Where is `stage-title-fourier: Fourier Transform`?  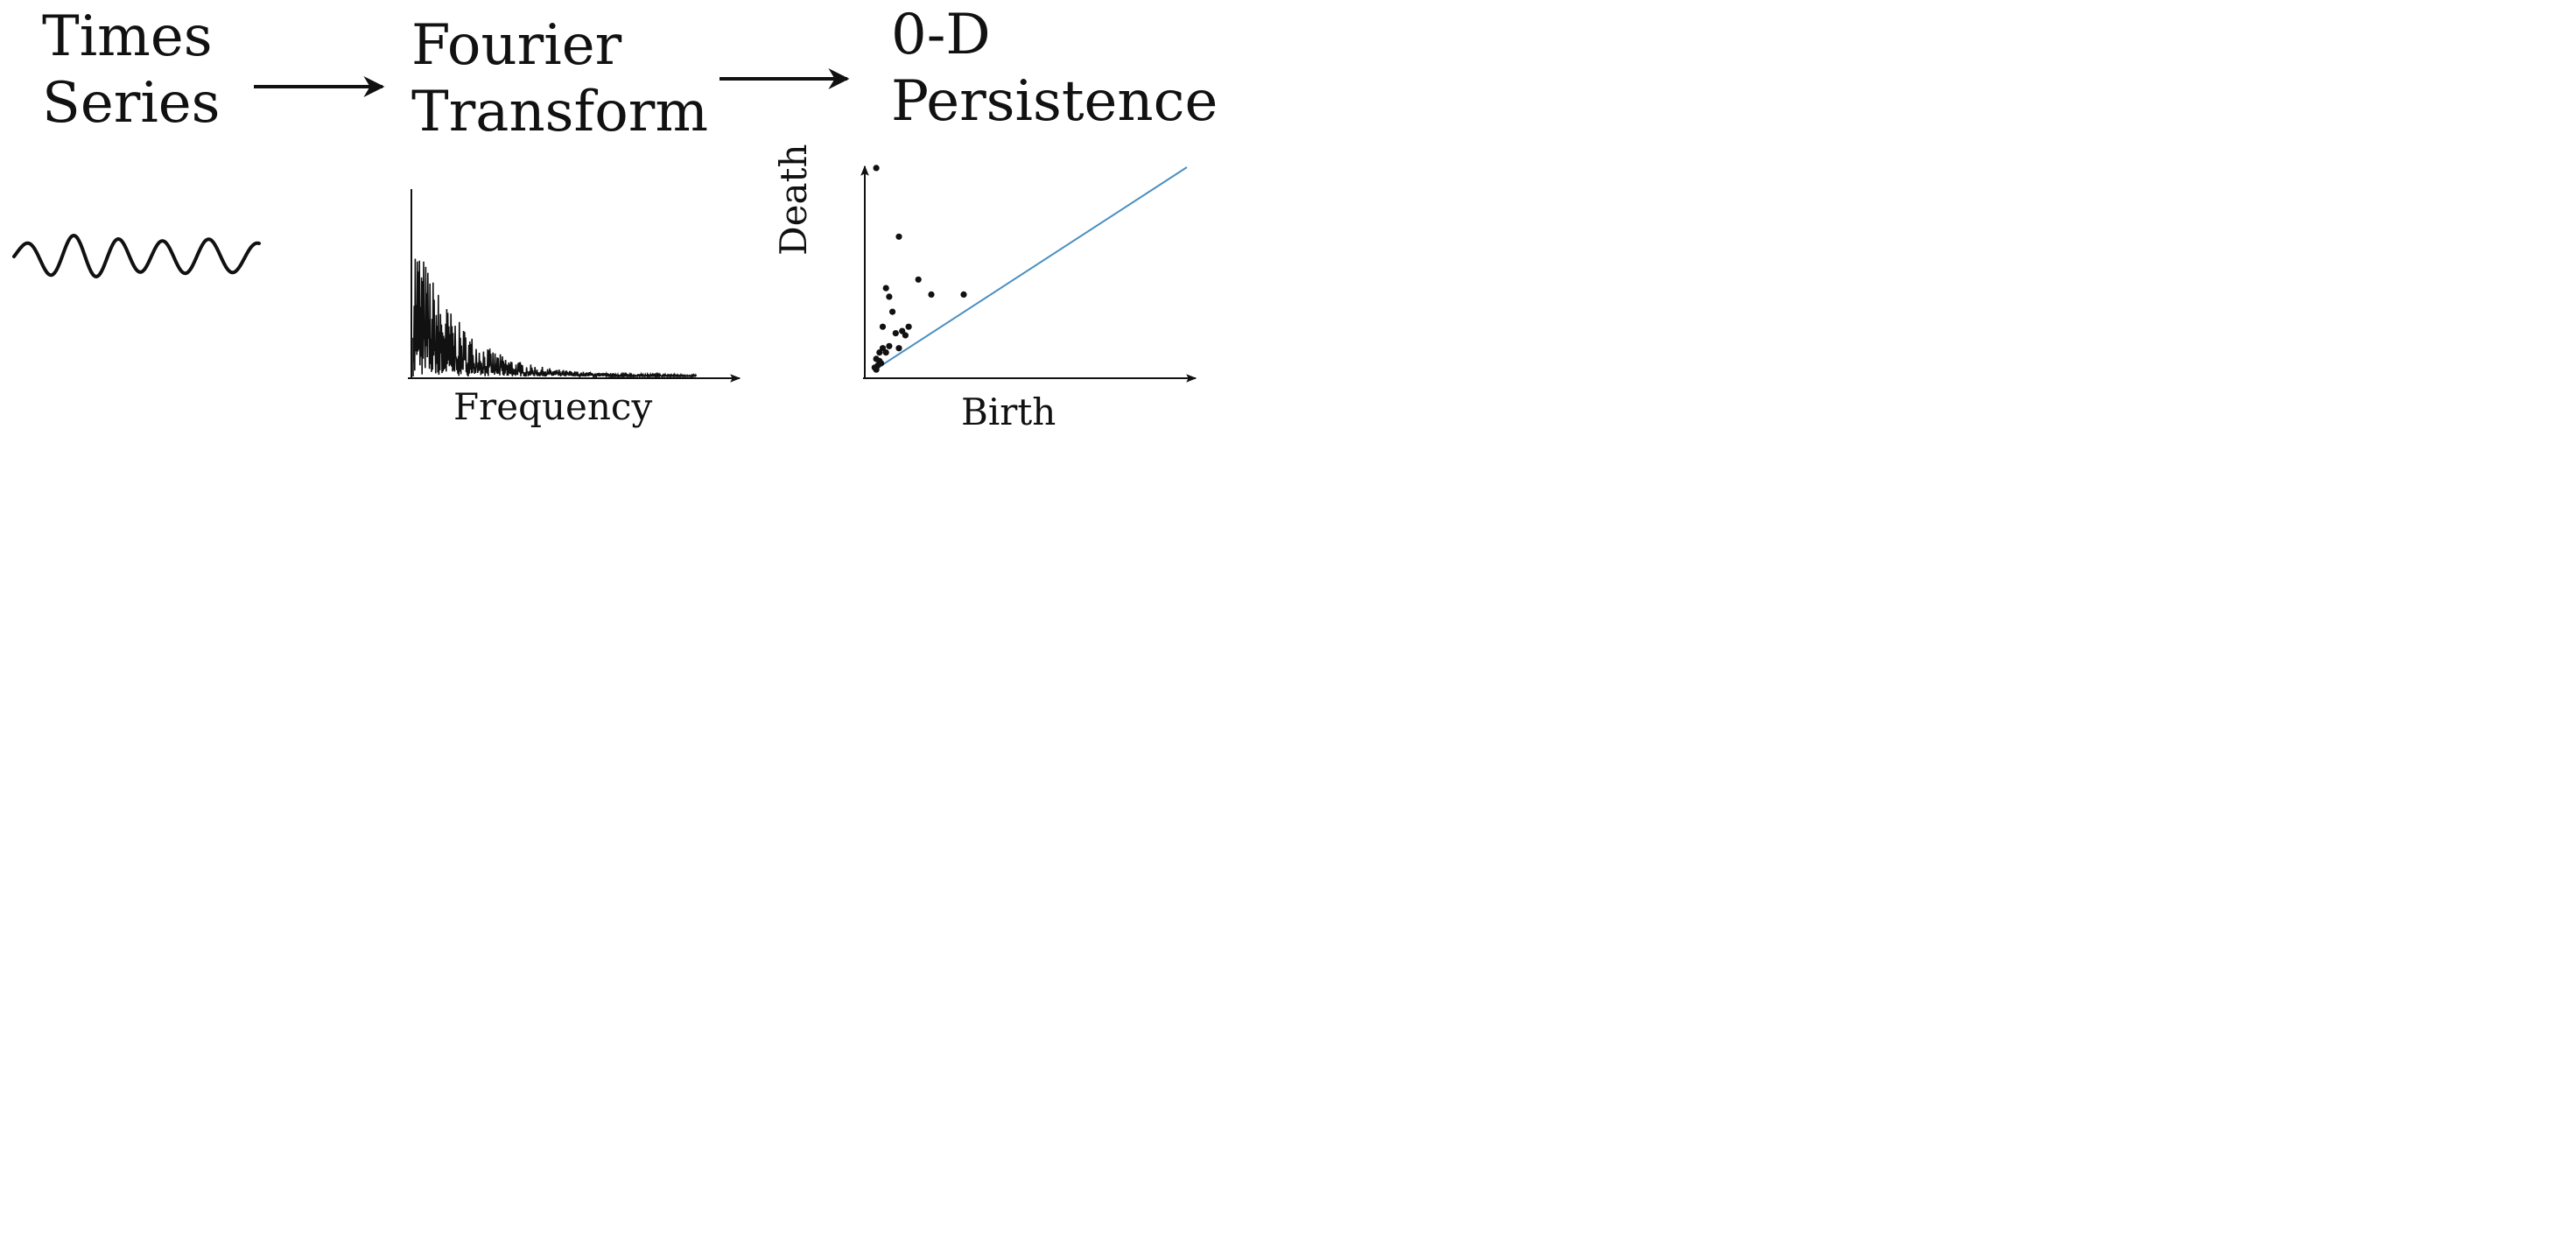
stage-title-fourier: Fourier Transform is located at coordinates (560, 78).